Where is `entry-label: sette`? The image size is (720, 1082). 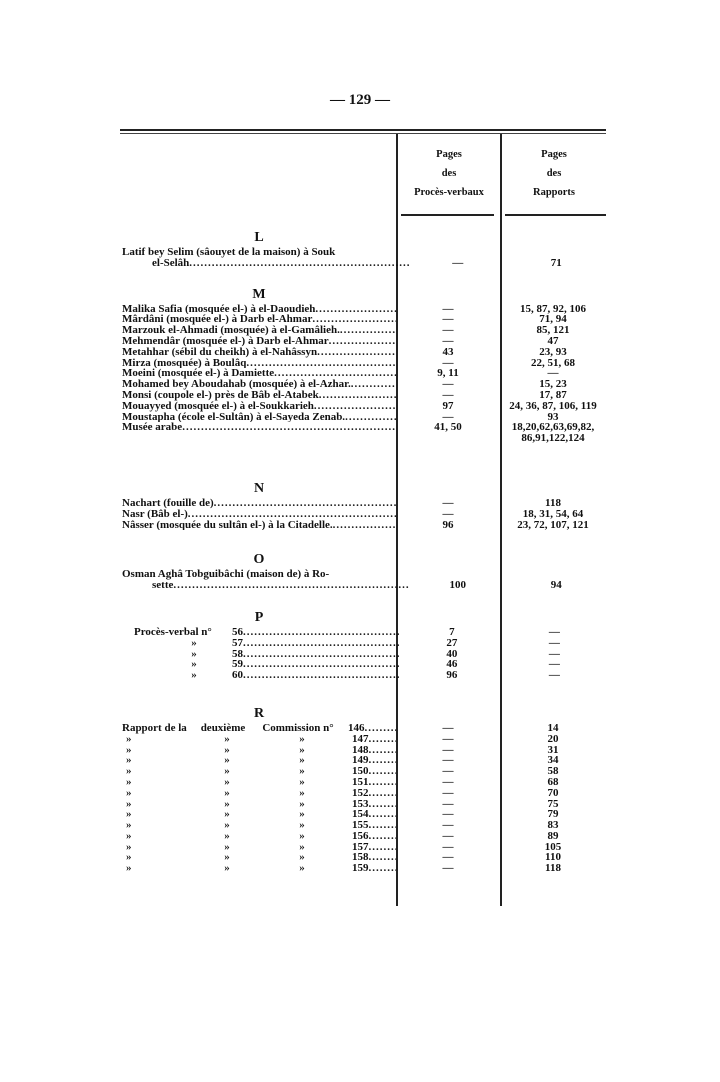 entry-label: sette is located at coordinates (265, 585).